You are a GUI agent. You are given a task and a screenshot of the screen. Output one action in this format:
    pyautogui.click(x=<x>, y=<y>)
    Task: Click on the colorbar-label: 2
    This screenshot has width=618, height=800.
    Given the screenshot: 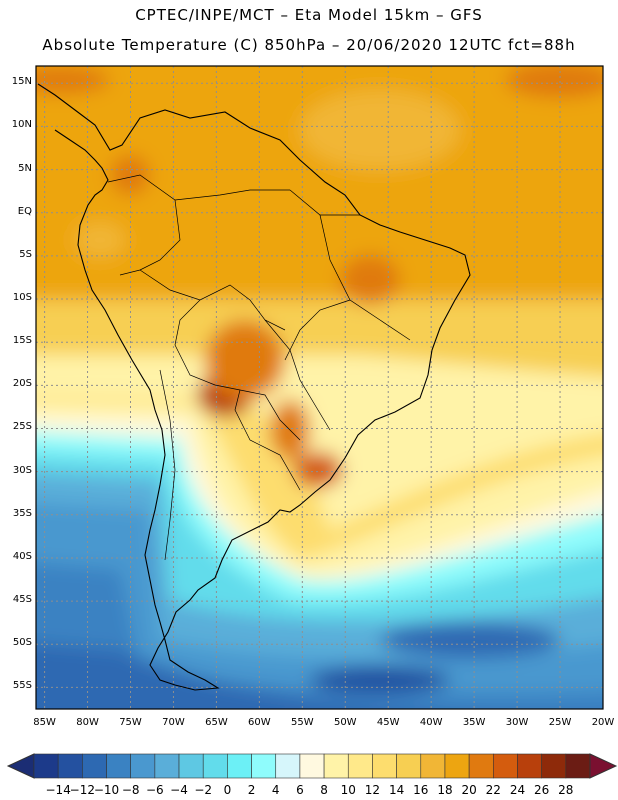 What is the action you would take?
    pyautogui.click(x=251, y=790)
    